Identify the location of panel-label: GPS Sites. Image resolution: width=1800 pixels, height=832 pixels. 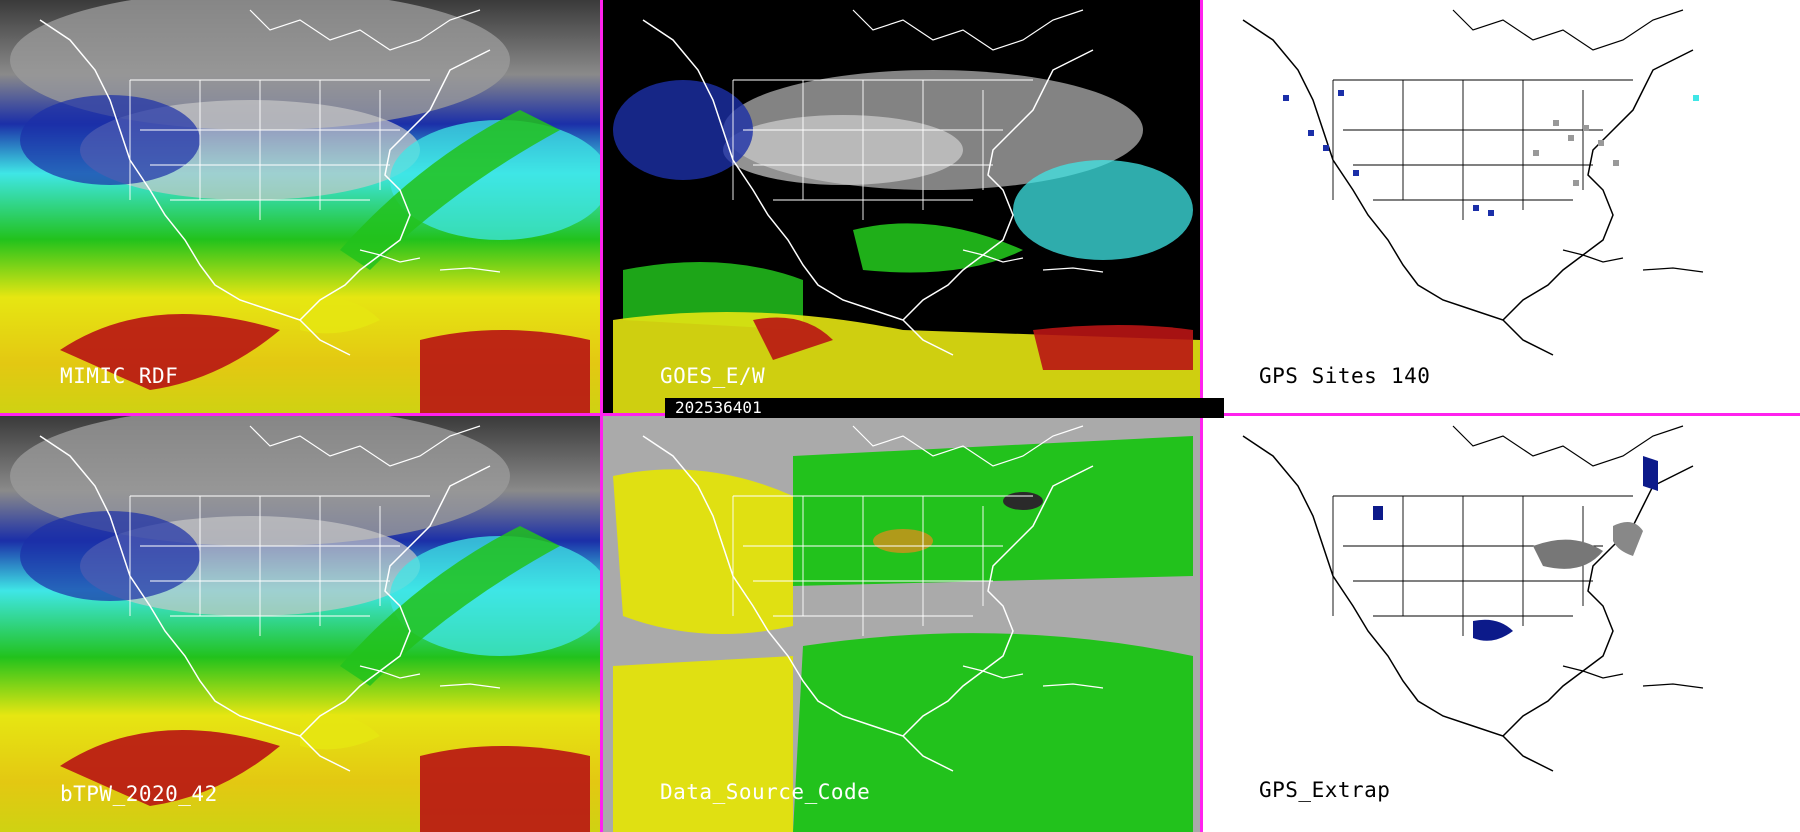
(1318, 376).